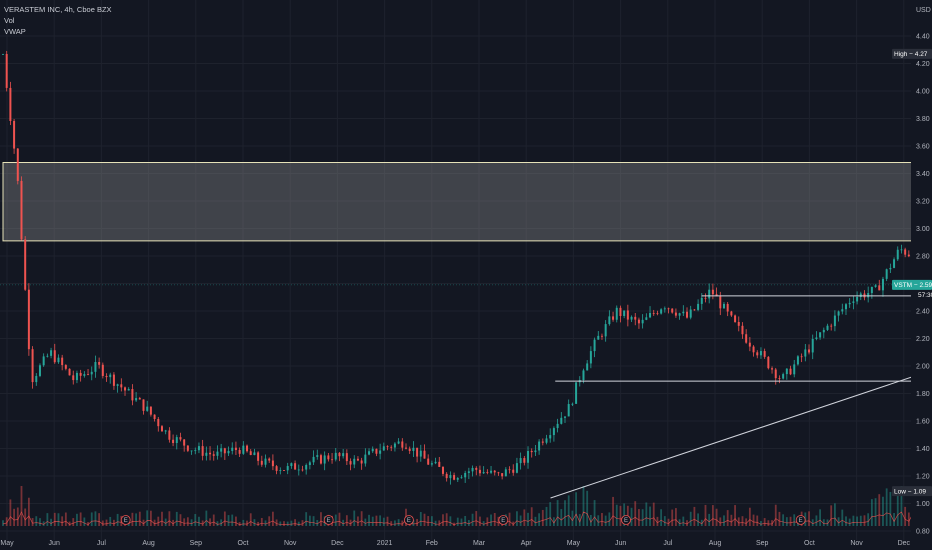  Describe the element at coordinates (148, 543) in the screenshot. I see `x-tick-label: Aug` at that location.